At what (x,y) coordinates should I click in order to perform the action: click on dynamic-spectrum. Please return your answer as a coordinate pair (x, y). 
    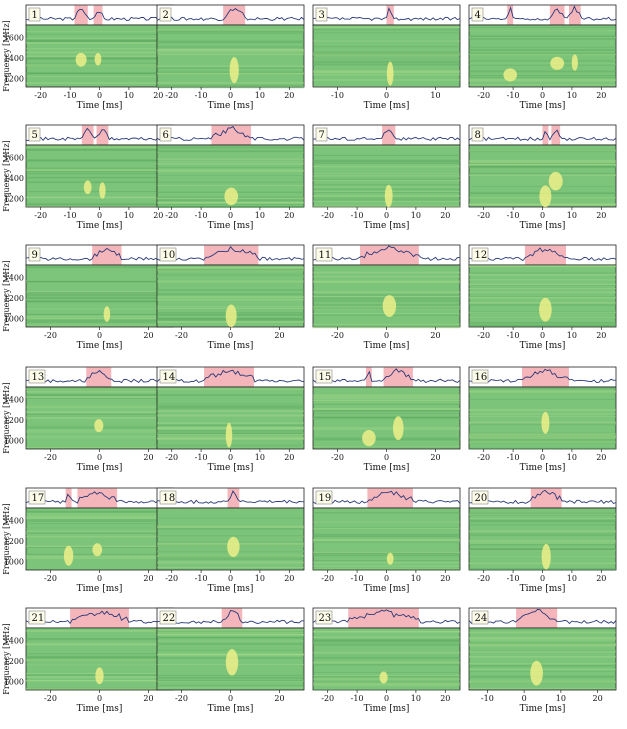
    Looking at the image, I should click on (386, 418).